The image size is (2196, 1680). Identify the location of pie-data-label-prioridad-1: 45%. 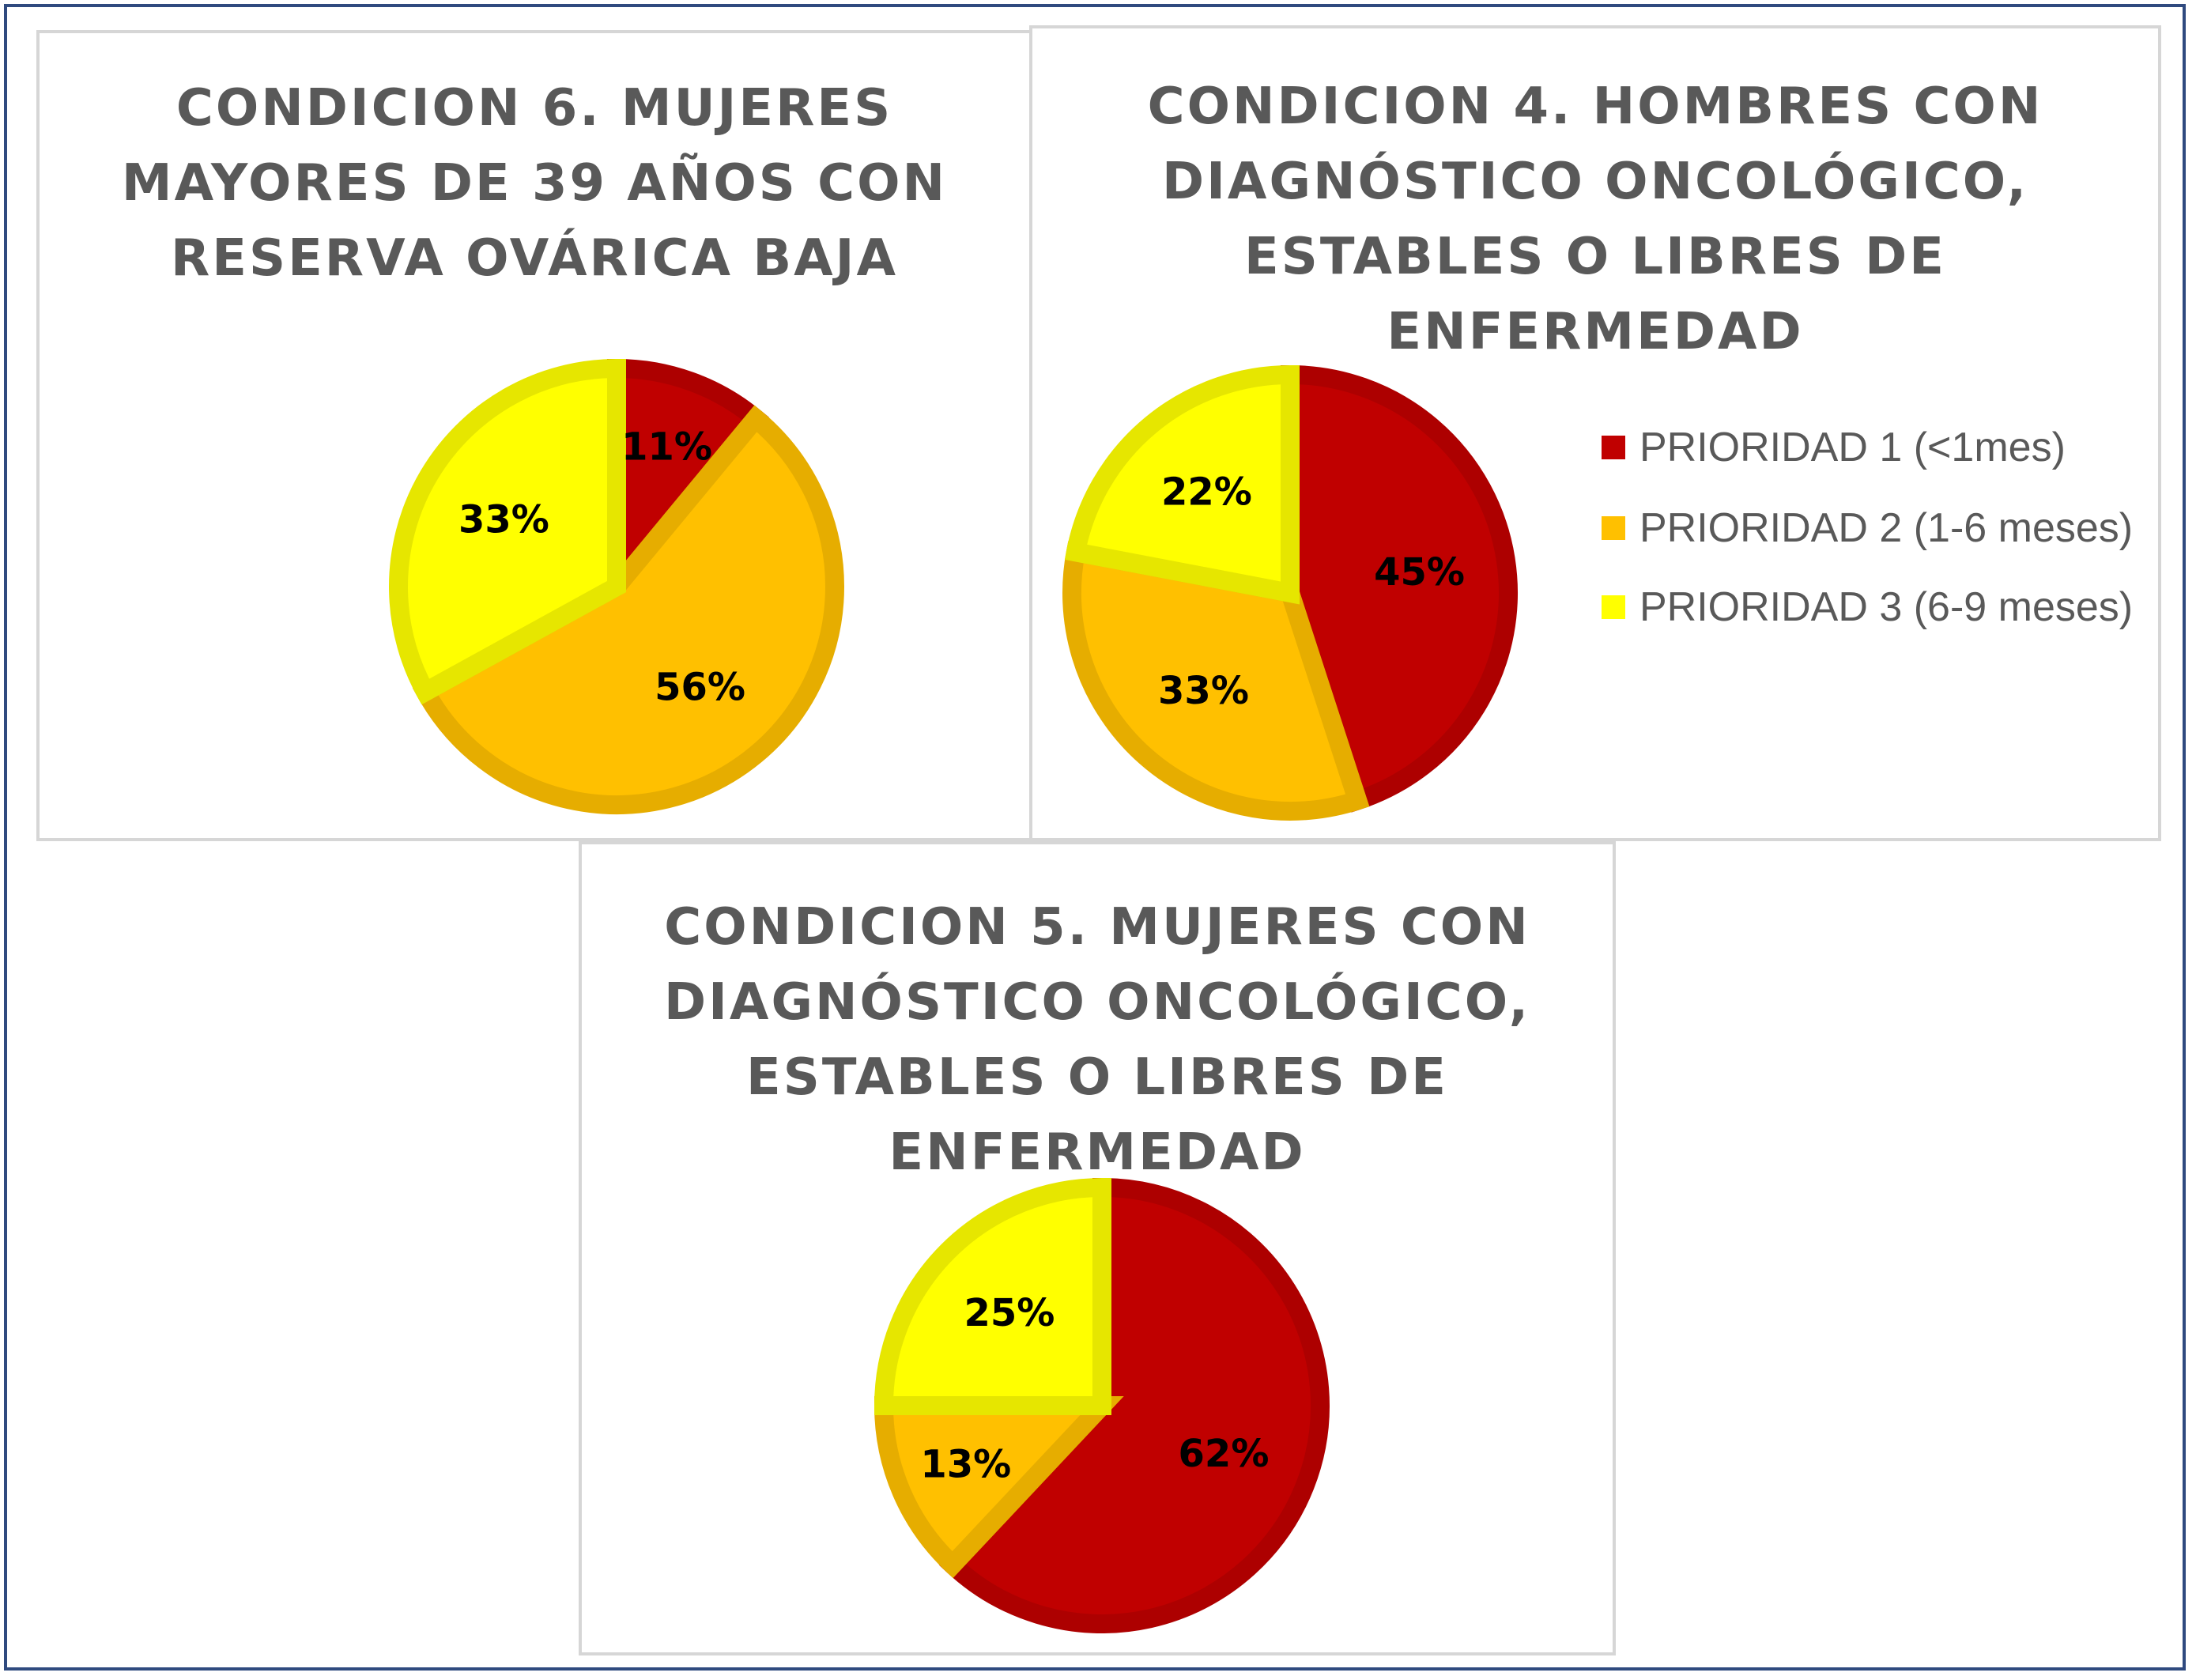
(1419, 572).